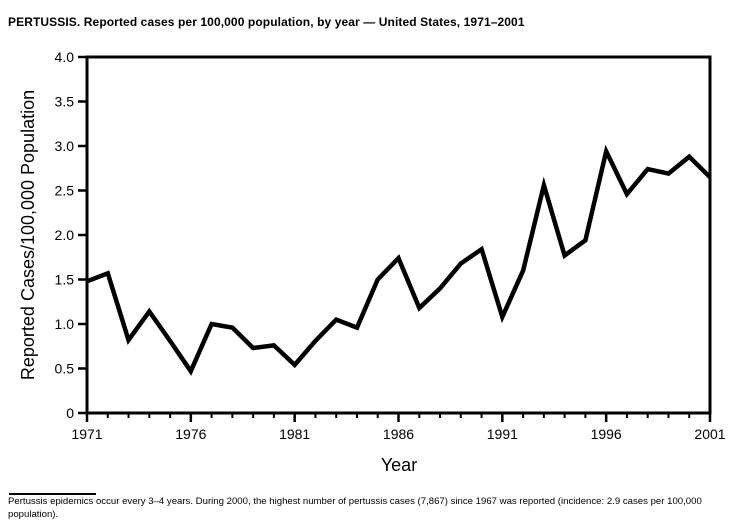  Describe the element at coordinates (502, 434) in the screenshot. I see `x-tick-label: 1991` at that location.